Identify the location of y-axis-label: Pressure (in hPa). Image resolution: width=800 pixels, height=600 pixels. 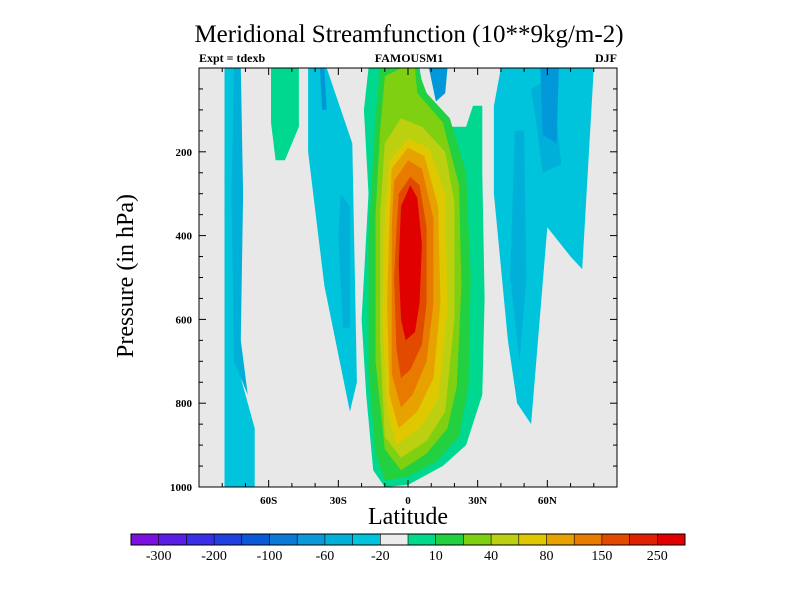
(126, 276).